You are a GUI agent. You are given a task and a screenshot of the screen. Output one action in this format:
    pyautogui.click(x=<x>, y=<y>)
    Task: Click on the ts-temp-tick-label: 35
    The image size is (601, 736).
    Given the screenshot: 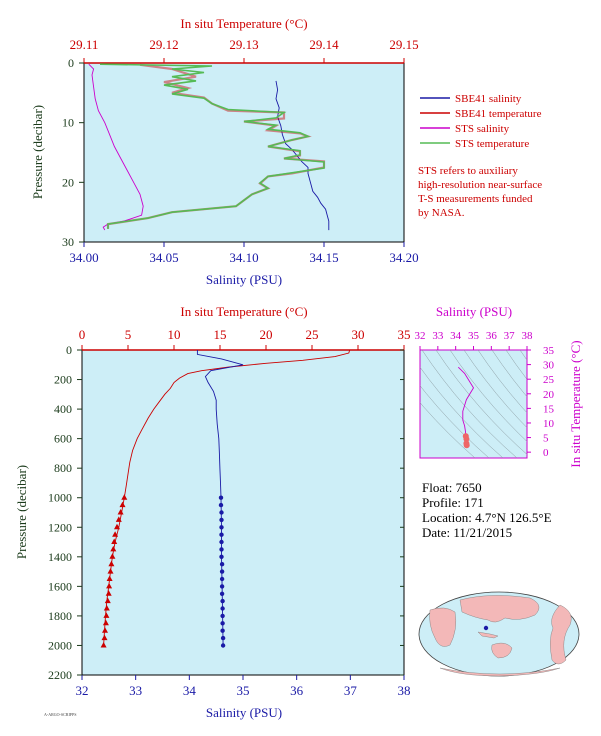 What is the action you would take?
    pyautogui.click(x=549, y=351)
    